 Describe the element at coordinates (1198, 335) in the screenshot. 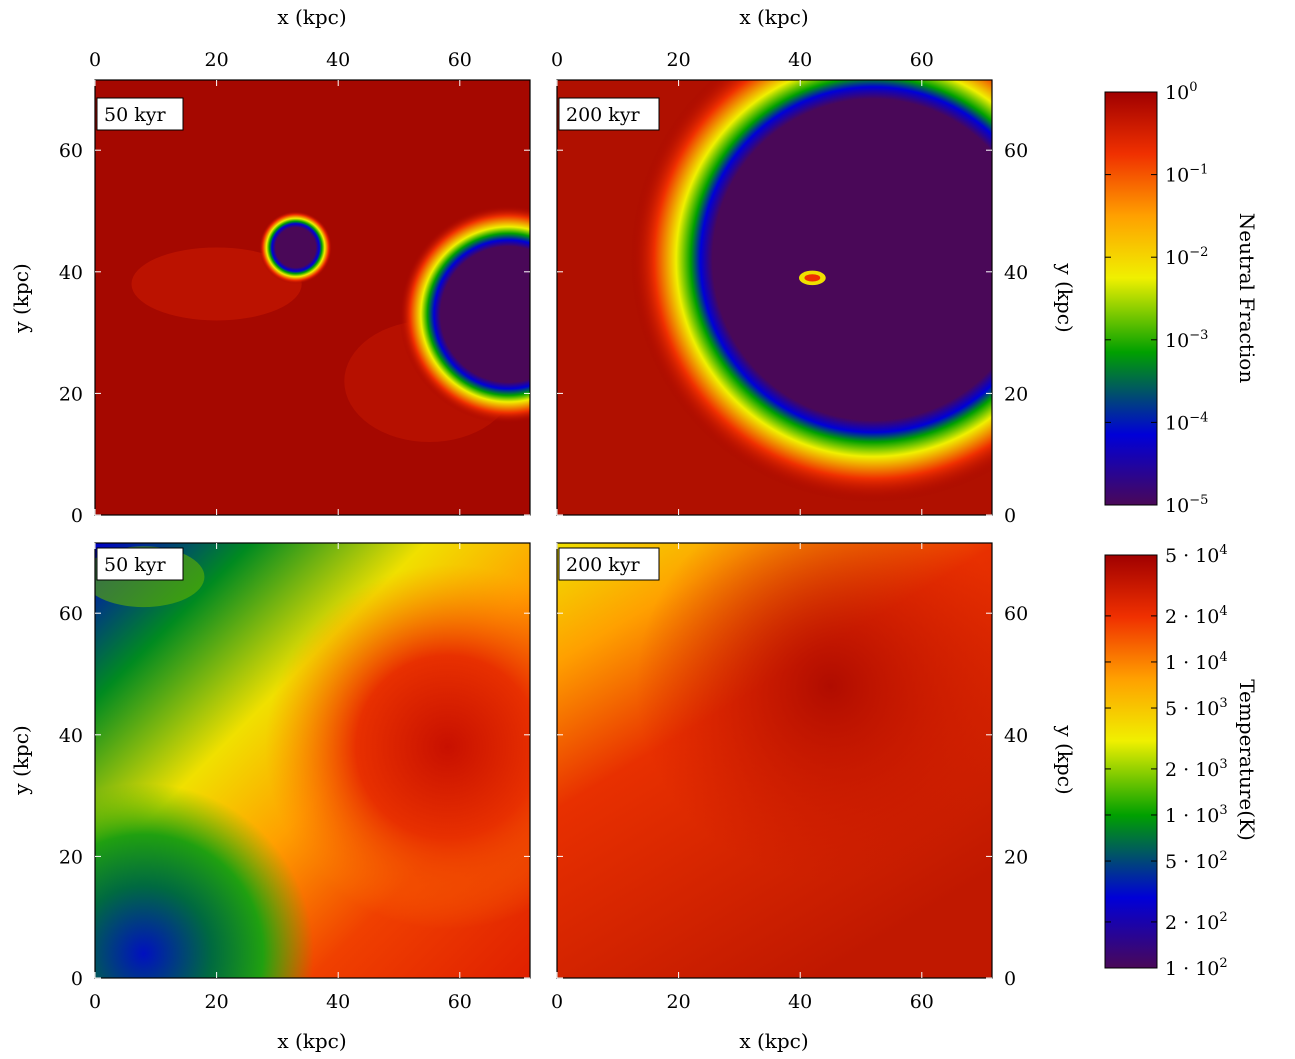

I see `colorbar-tick-exponent: −3` at that location.